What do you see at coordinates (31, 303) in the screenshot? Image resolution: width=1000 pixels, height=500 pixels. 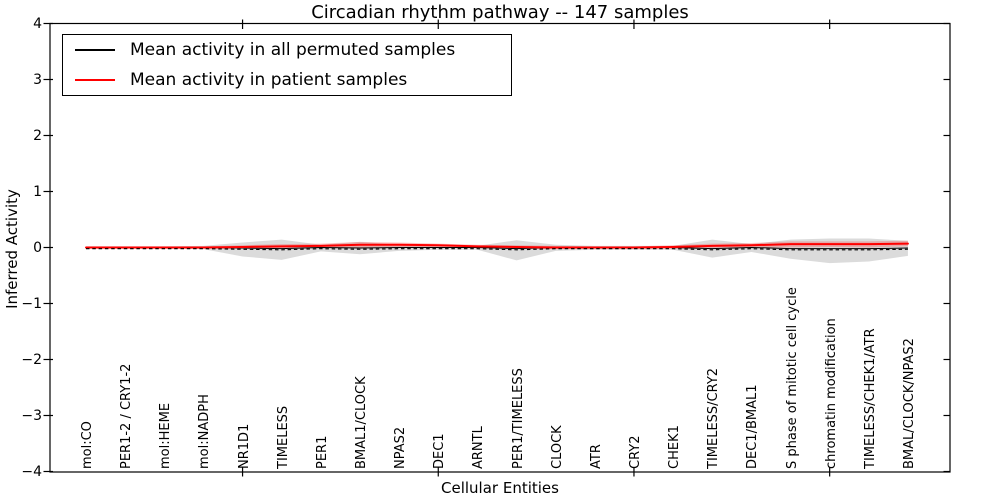 I see `y-tick-label: −1` at bounding box center [31, 303].